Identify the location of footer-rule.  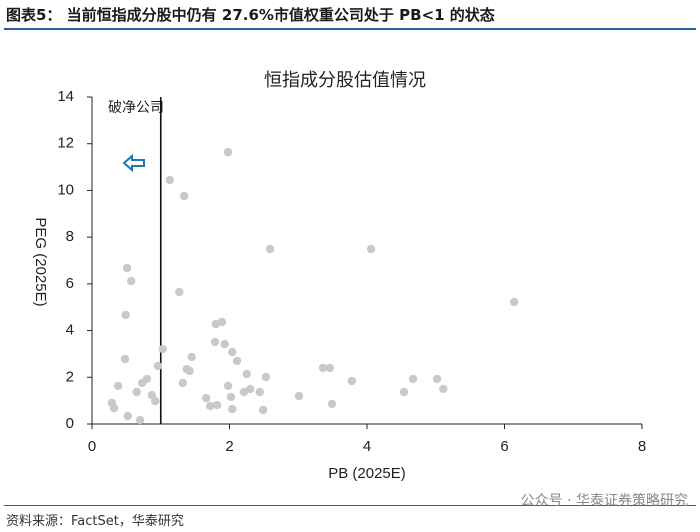
(350, 505).